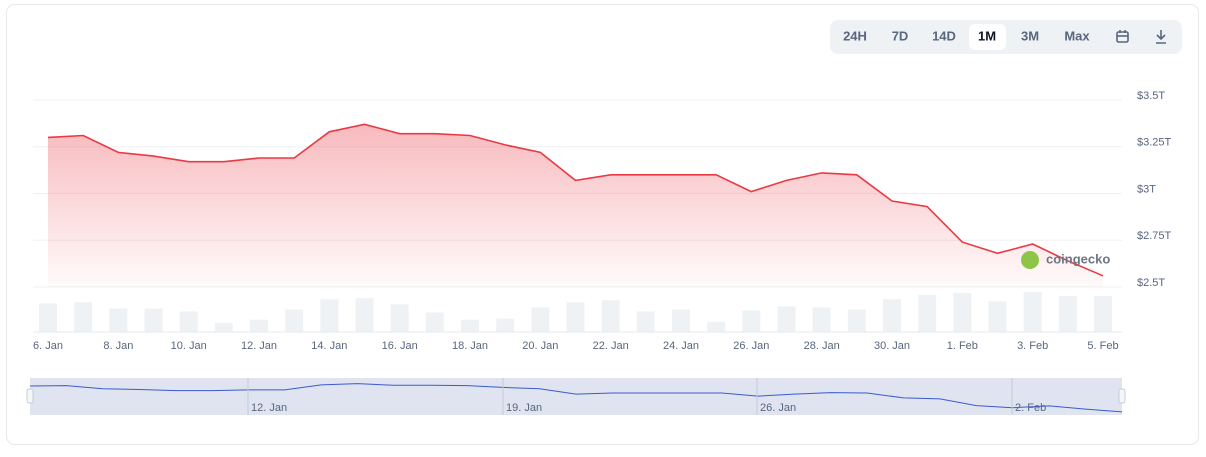  Describe the element at coordinates (524, 408) in the screenshot. I see `navigator-label: 19. Jan` at that location.